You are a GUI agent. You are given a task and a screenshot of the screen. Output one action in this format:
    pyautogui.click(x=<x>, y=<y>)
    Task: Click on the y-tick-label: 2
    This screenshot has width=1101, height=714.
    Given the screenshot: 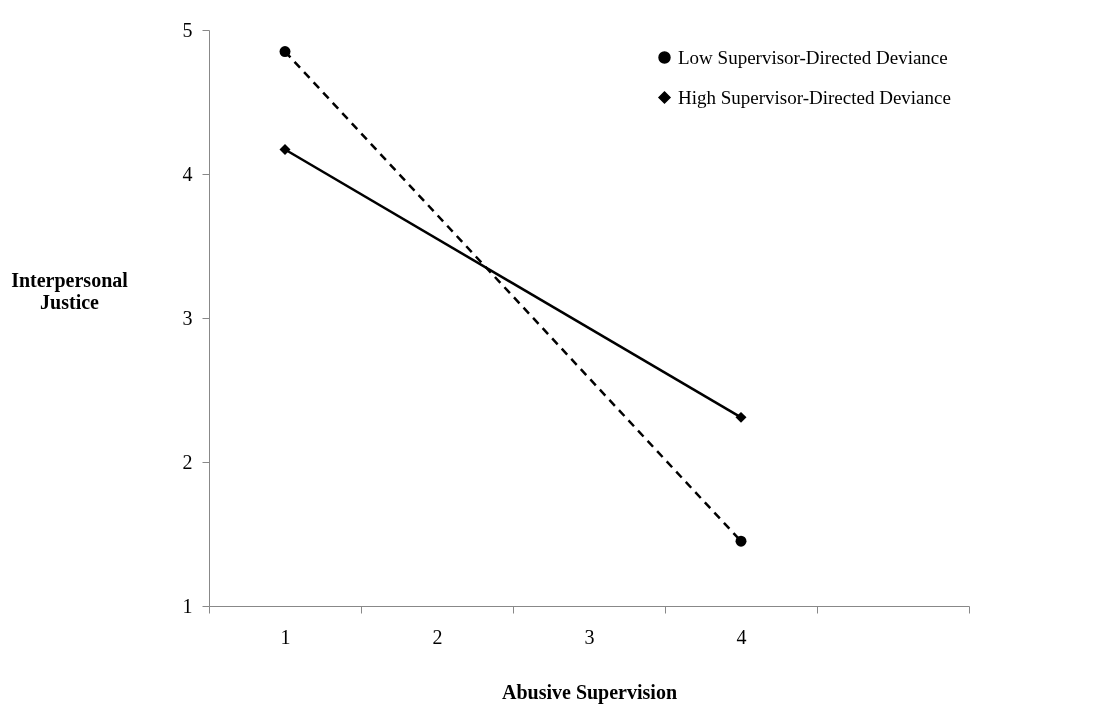 What is the action you would take?
    pyautogui.click(x=187, y=461)
    